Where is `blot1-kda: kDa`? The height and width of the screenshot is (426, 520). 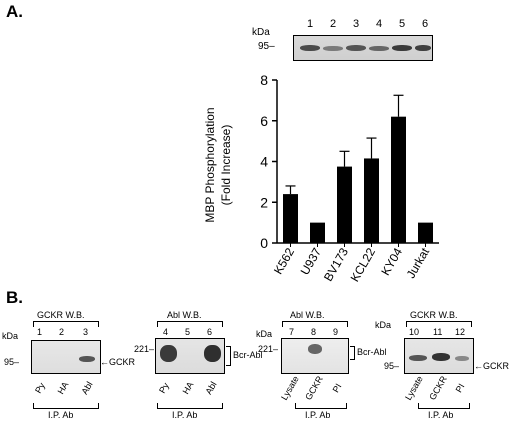
blot1-kda: kDa is located at coordinates (10, 336).